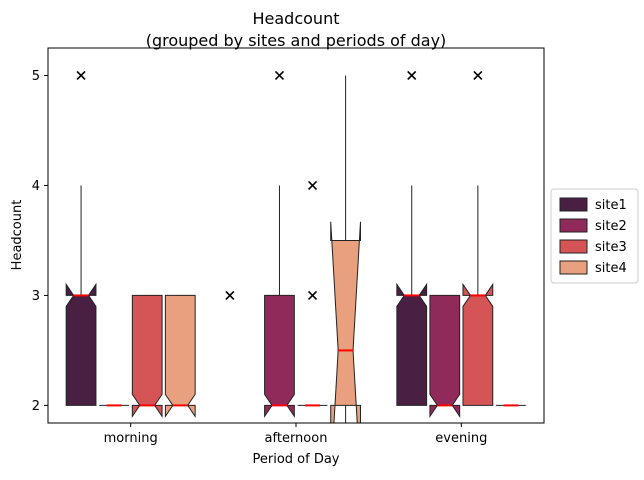 The image size is (644, 480). Describe the element at coordinates (17, 235) in the screenshot. I see `y-axis-label: Headcount` at that location.